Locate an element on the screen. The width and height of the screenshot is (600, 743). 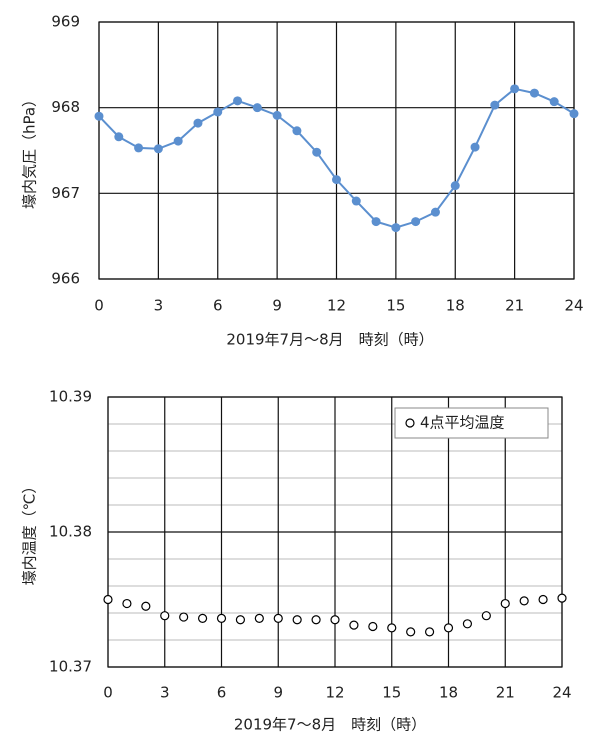
y-tick-label: 968 is located at coordinates (65, 107).